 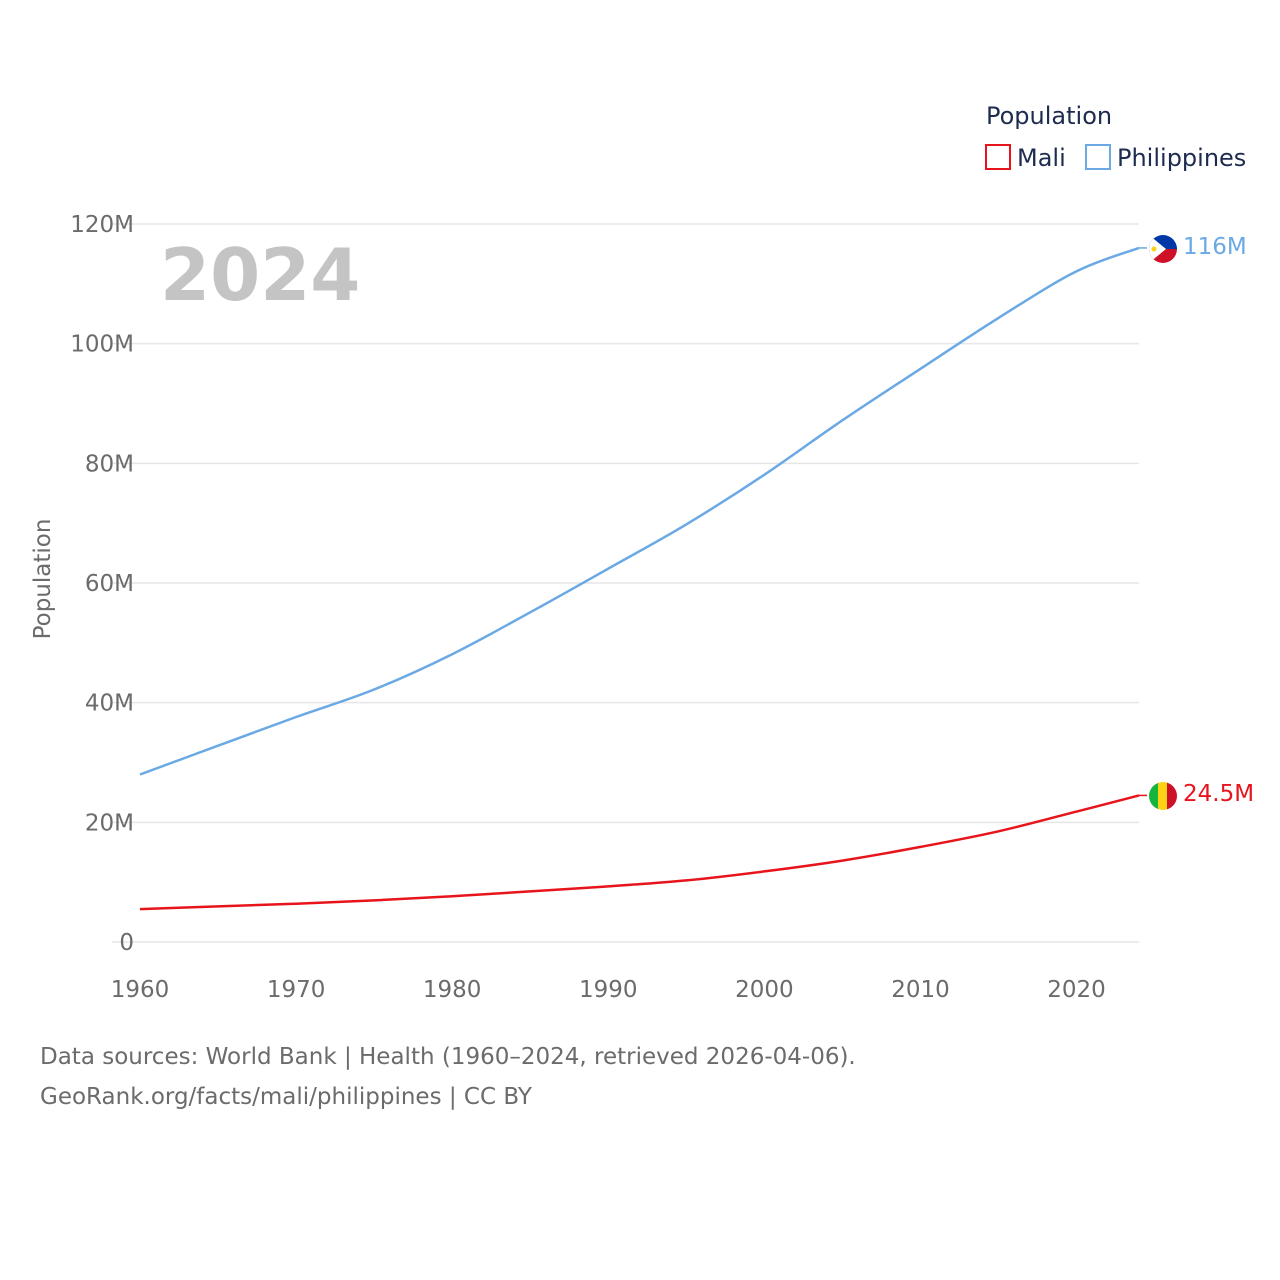 I want to click on x-tick-label: 1970, so click(x=296, y=990).